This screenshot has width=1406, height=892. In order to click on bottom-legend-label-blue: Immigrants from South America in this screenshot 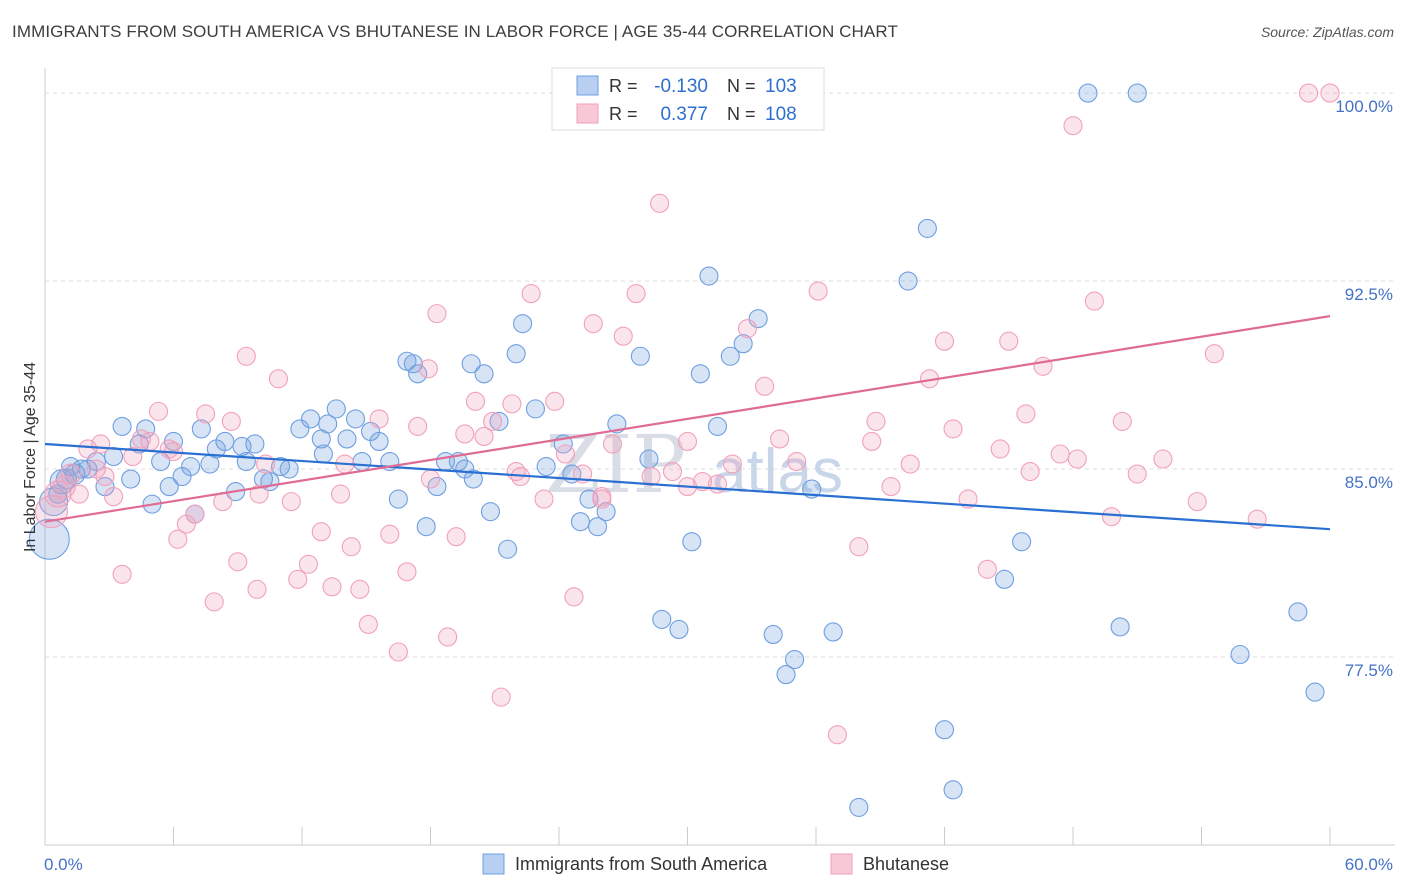, I will do `click(641, 864)`.